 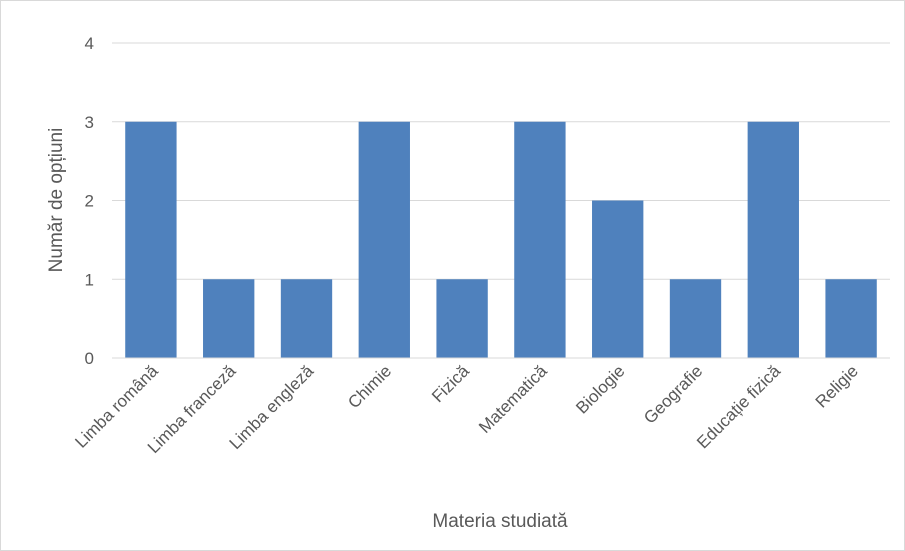 What do you see at coordinates (89, 358) in the screenshot?
I see `y-tick-label-0: 0` at bounding box center [89, 358].